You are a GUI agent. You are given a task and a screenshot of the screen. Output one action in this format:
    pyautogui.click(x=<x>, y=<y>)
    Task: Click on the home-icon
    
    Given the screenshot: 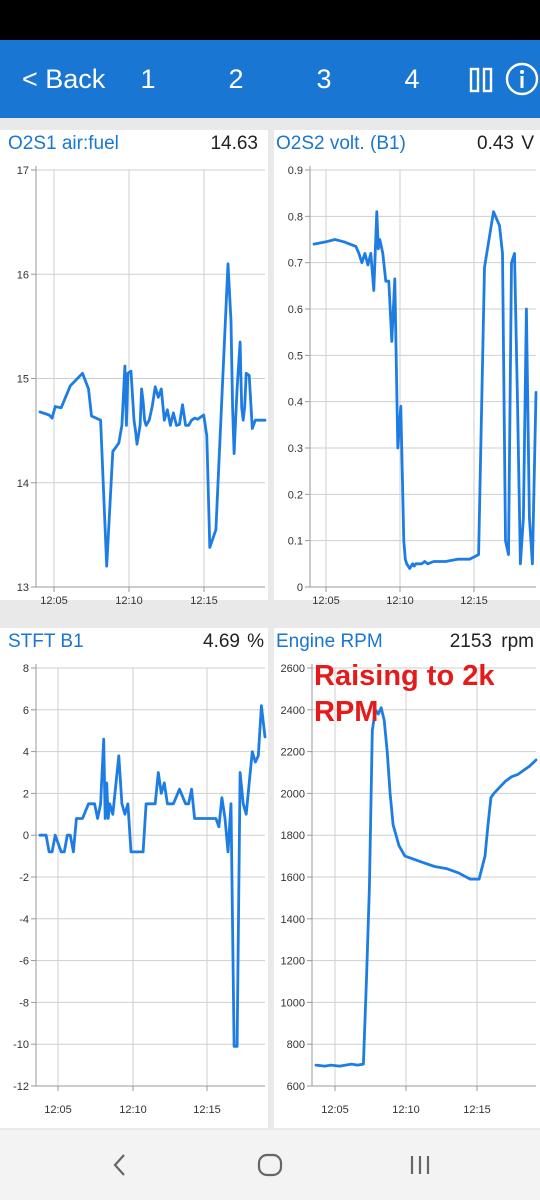 What is the action you would take?
    pyautogui.click(x=270, y=1165)
    